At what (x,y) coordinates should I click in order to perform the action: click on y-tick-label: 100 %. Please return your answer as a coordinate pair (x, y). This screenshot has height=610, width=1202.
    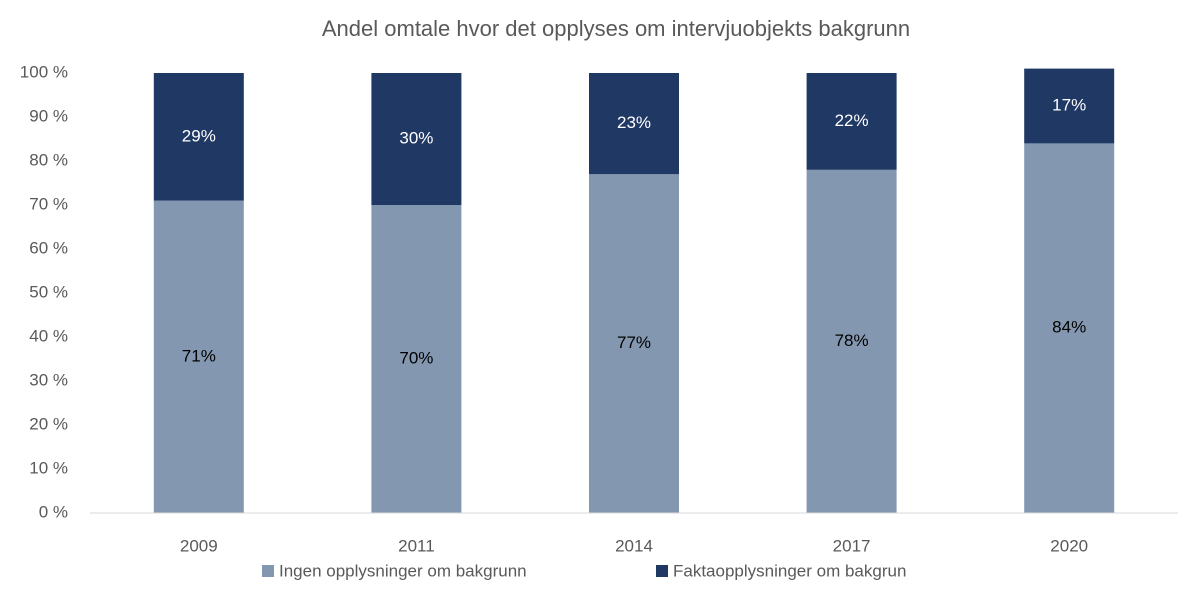
    Looking at the image, I should click on (44, 71).